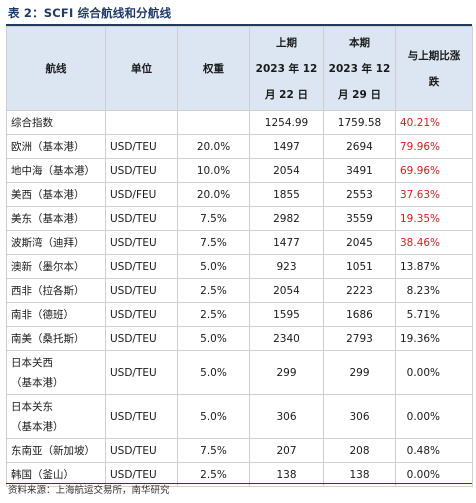 The width and height of the screenshot is (476, 503). Describe the element at coordinates (359, 242) in the screenshot. I see `current-value-cell: 2045` at that location.